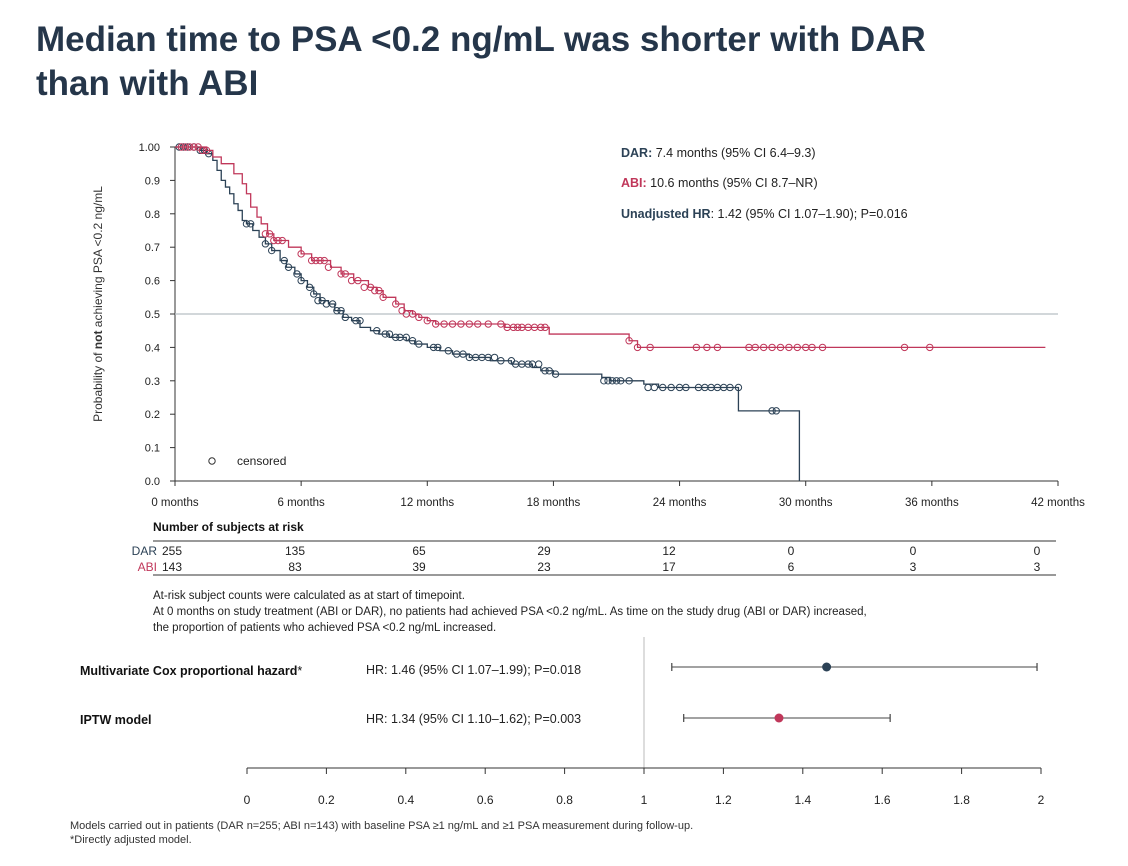 Image resolution: width=1128 pixels, height=866 pixels. Describe the element at coordinates (485, 800) in the screenshot. I see `forest-x-tick-label: 0.6` at that location.